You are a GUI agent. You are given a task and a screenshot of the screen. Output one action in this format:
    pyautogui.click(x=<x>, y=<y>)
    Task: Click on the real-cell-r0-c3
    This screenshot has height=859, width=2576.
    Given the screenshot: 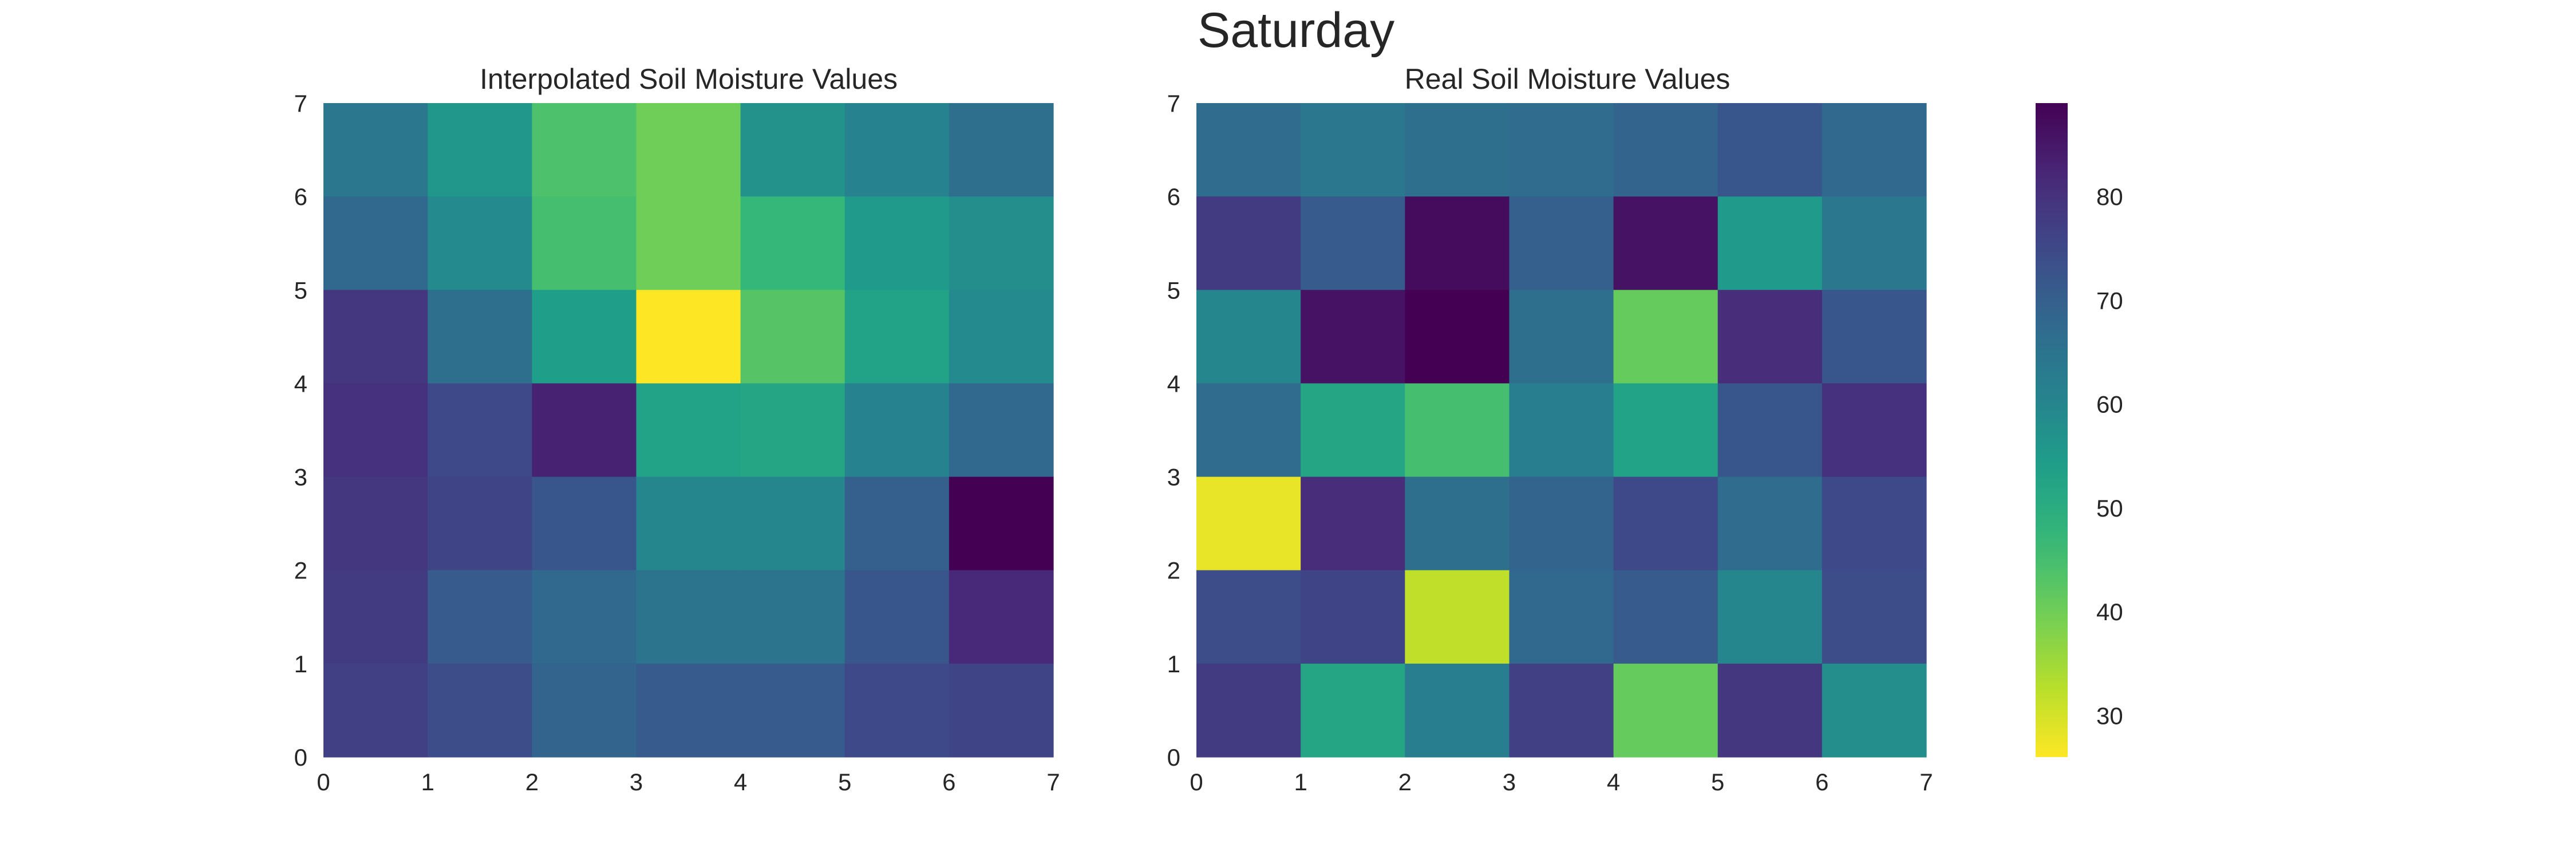 What is the action you would take?
    pyautogui.click(x=1561, y=150)
    